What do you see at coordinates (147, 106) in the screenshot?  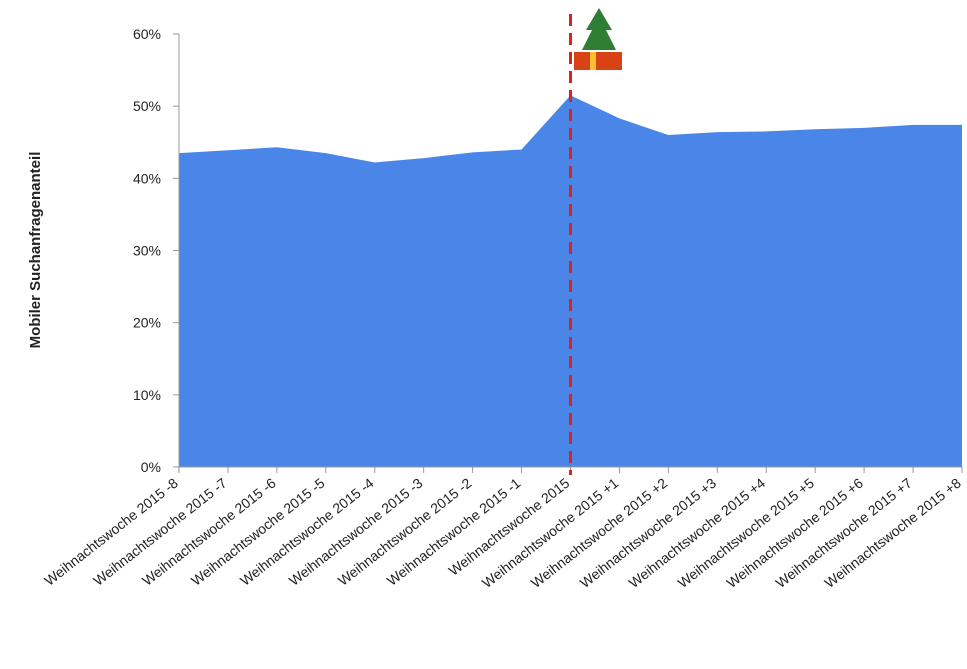 I see `y-tick-label: 50%` at bounding box center [147, 106].